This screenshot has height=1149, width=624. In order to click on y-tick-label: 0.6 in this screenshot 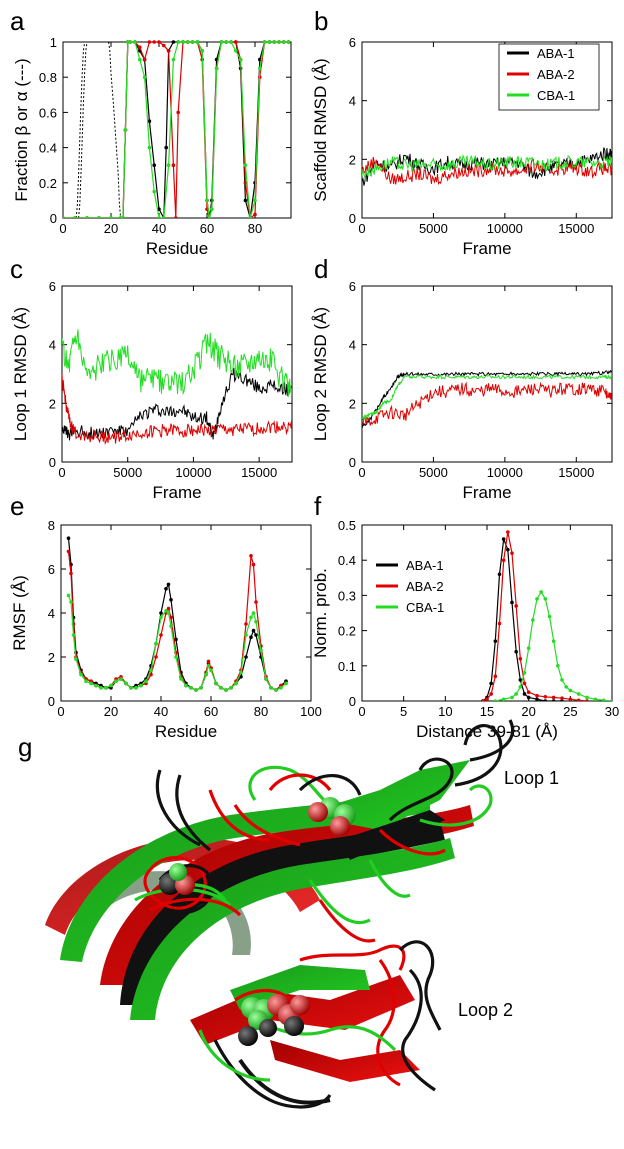, I will do `click(48, 112)`.